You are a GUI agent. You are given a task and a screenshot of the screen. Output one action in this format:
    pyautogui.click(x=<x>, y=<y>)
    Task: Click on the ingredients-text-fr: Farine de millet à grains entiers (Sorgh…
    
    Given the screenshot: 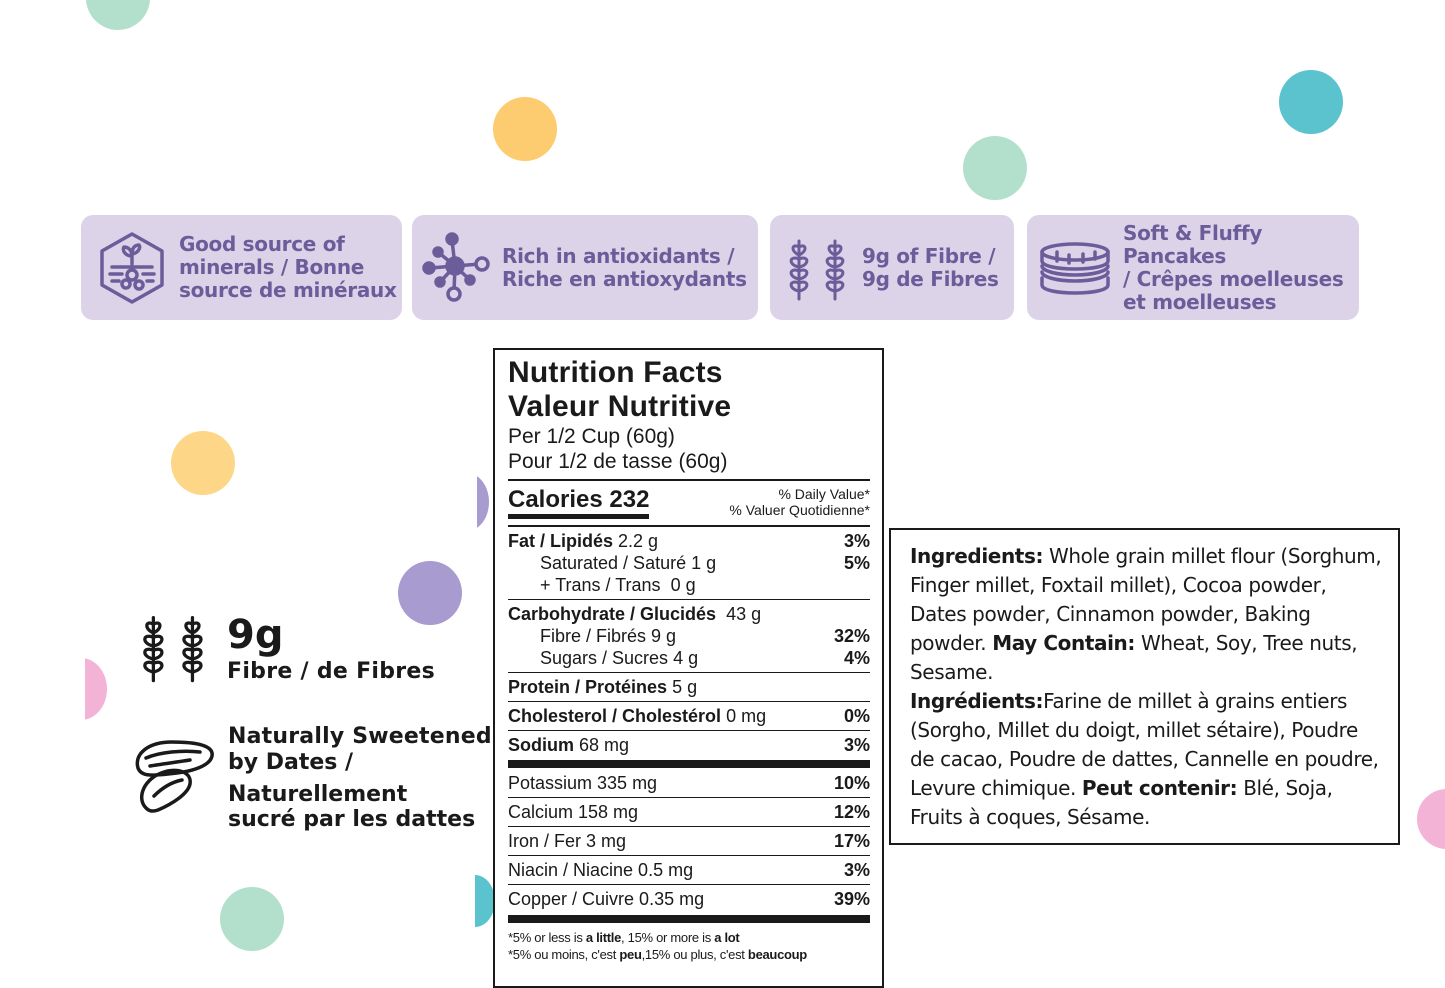 What is the action you would take?
    pyautogui.click(x=1144, y=744)
    